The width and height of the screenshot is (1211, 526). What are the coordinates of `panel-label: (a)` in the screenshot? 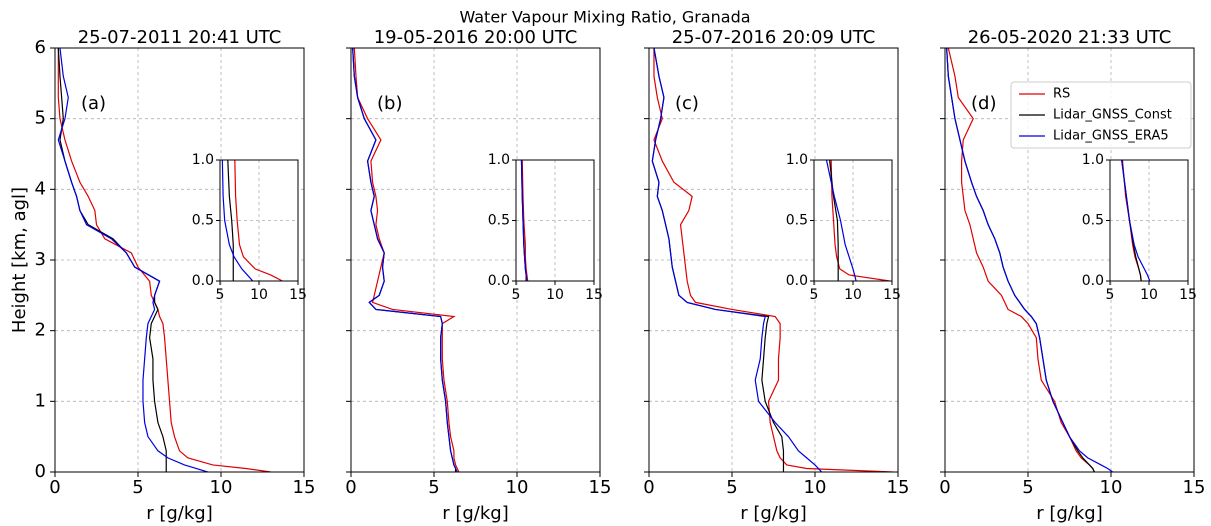 It's located at (93, 103).